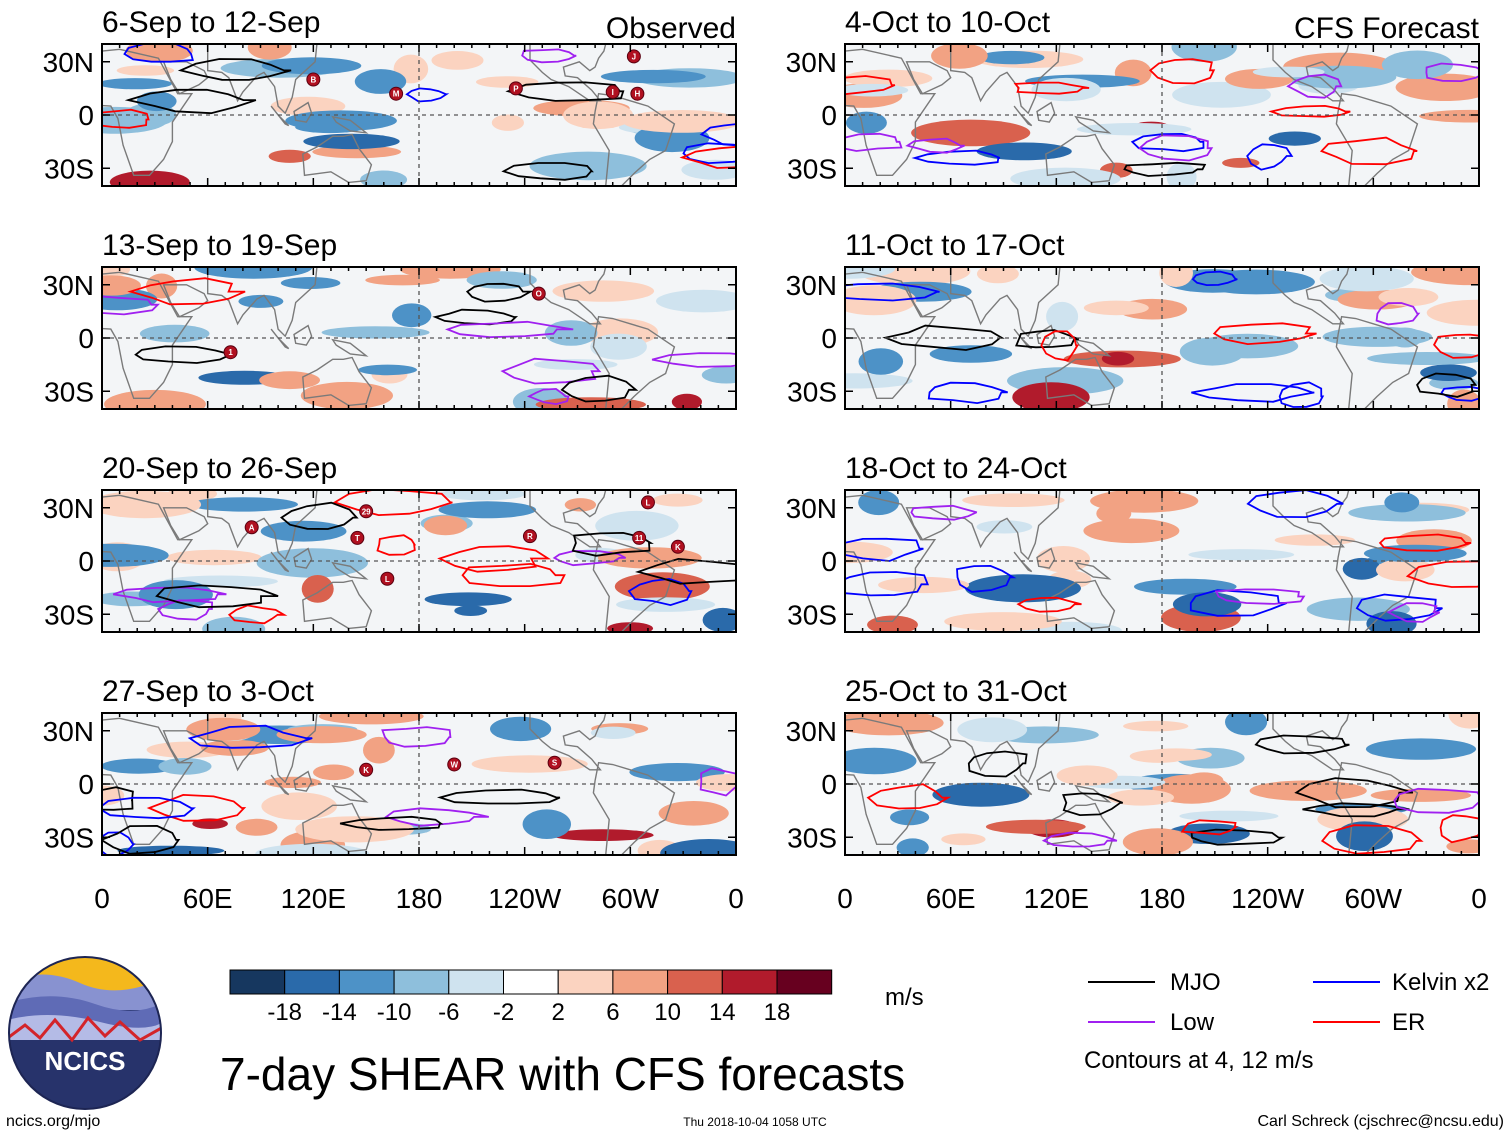  What do you see at coordinates (366, 511) in the screenshot?
I see `storm-label: 29` at bounding box center [366, 511].